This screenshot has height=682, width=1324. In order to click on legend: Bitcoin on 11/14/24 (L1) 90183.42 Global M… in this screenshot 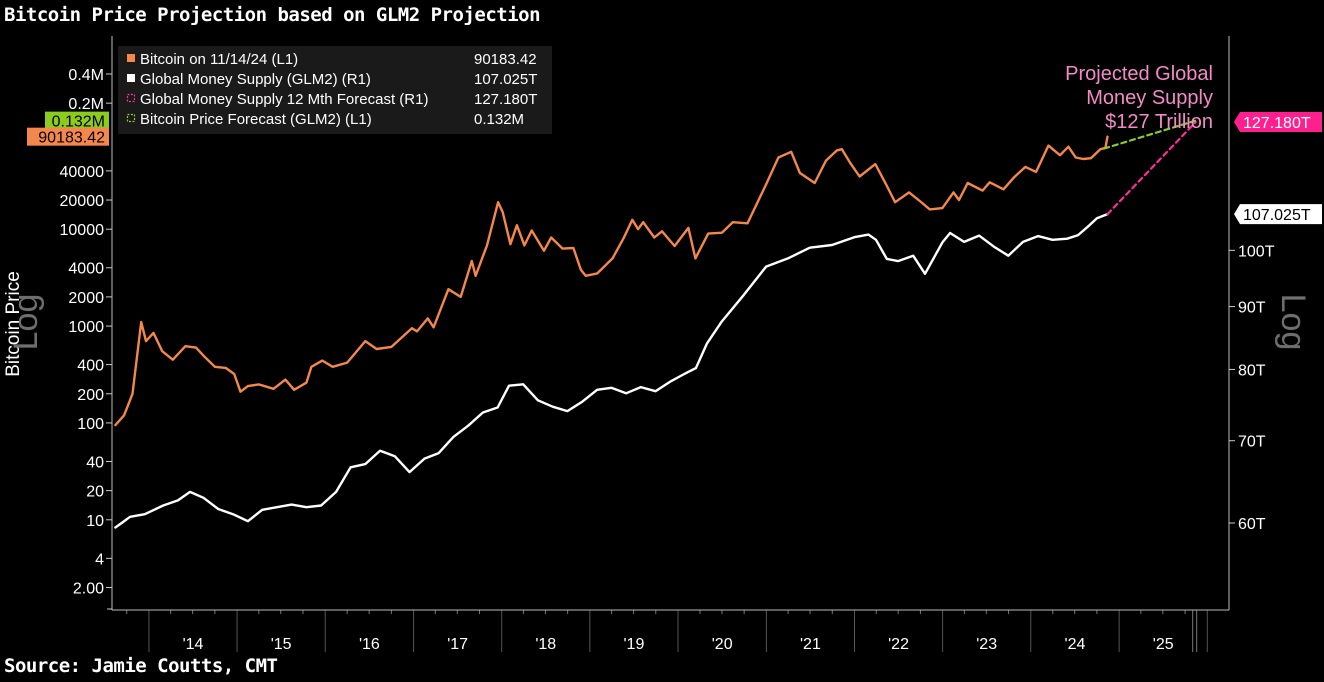, I will do `click(335, 90)`.